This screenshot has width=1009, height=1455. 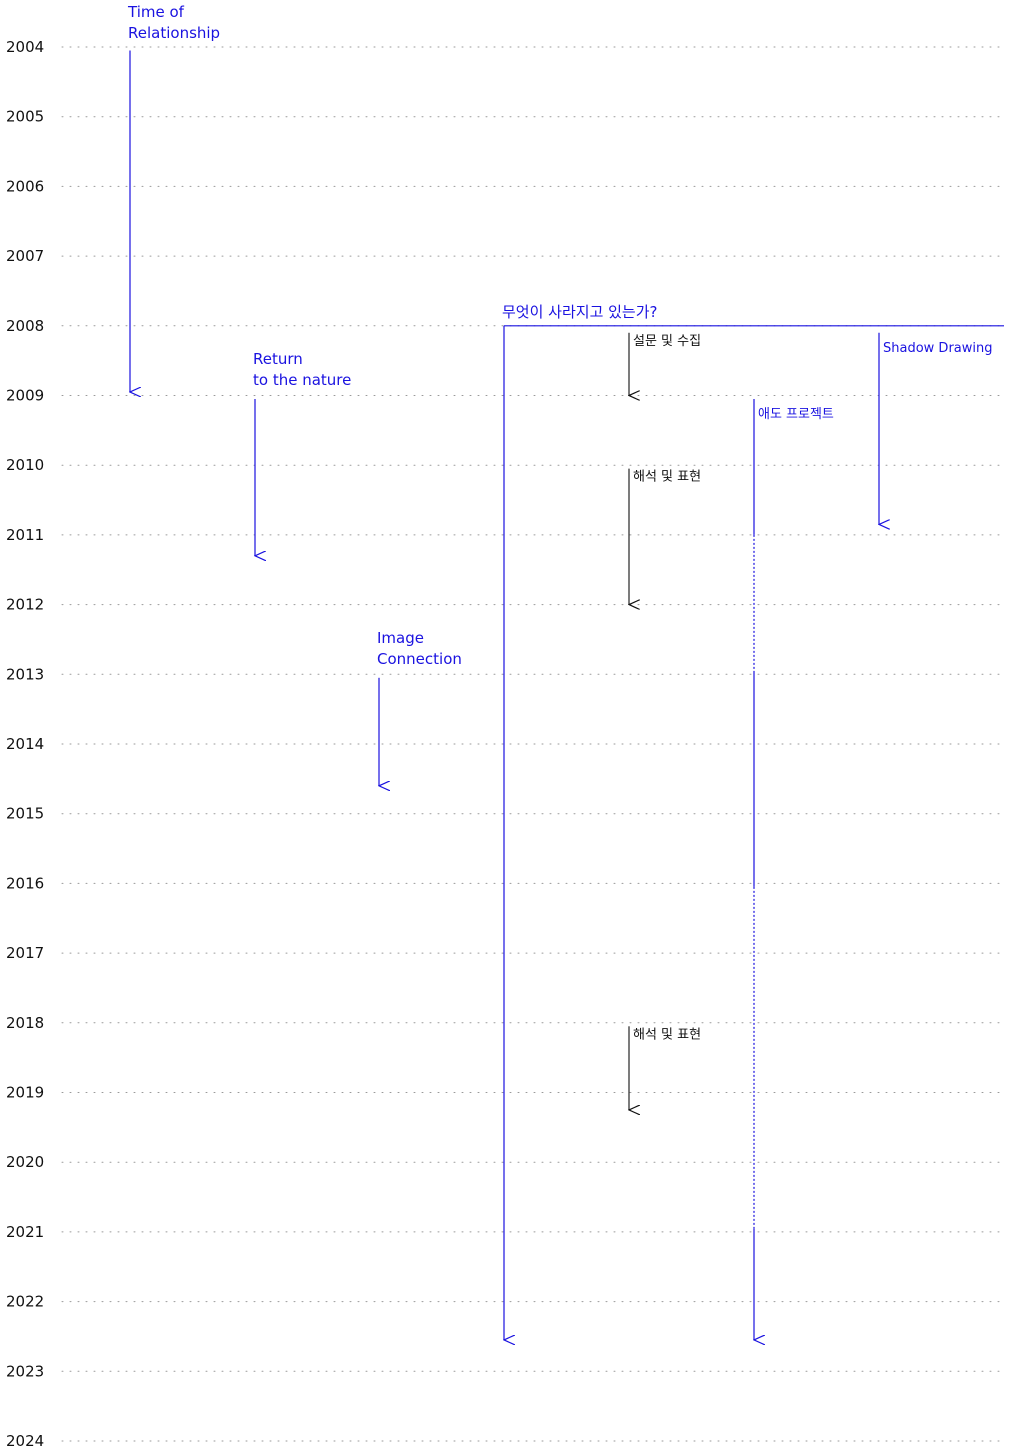 I want to click on return-to-the-nature-label: Return, so click(x=278, y=359).